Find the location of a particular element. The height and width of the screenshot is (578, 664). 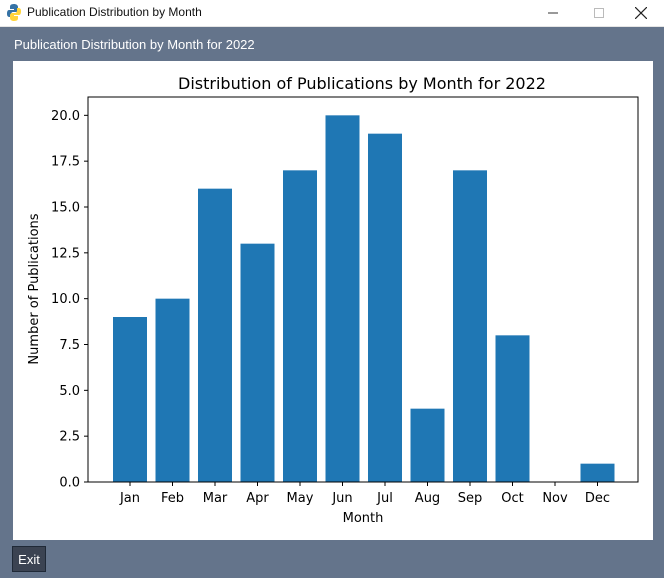

python-icon is located at coordinates (14, 12).